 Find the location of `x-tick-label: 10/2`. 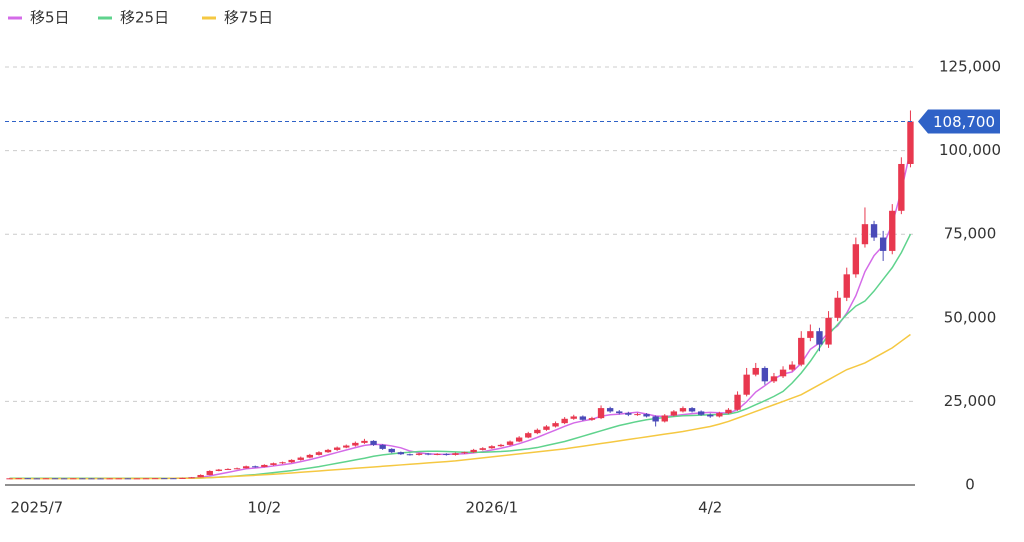

x-tick-label: 10/2 is located at coordinates (265, 508).